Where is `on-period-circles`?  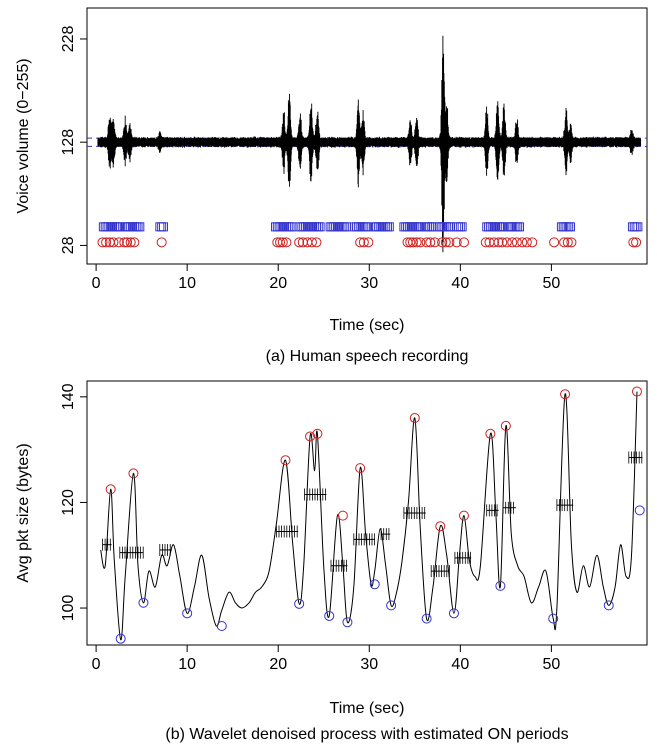 on-period-circles is located at coordinates (369, 242).